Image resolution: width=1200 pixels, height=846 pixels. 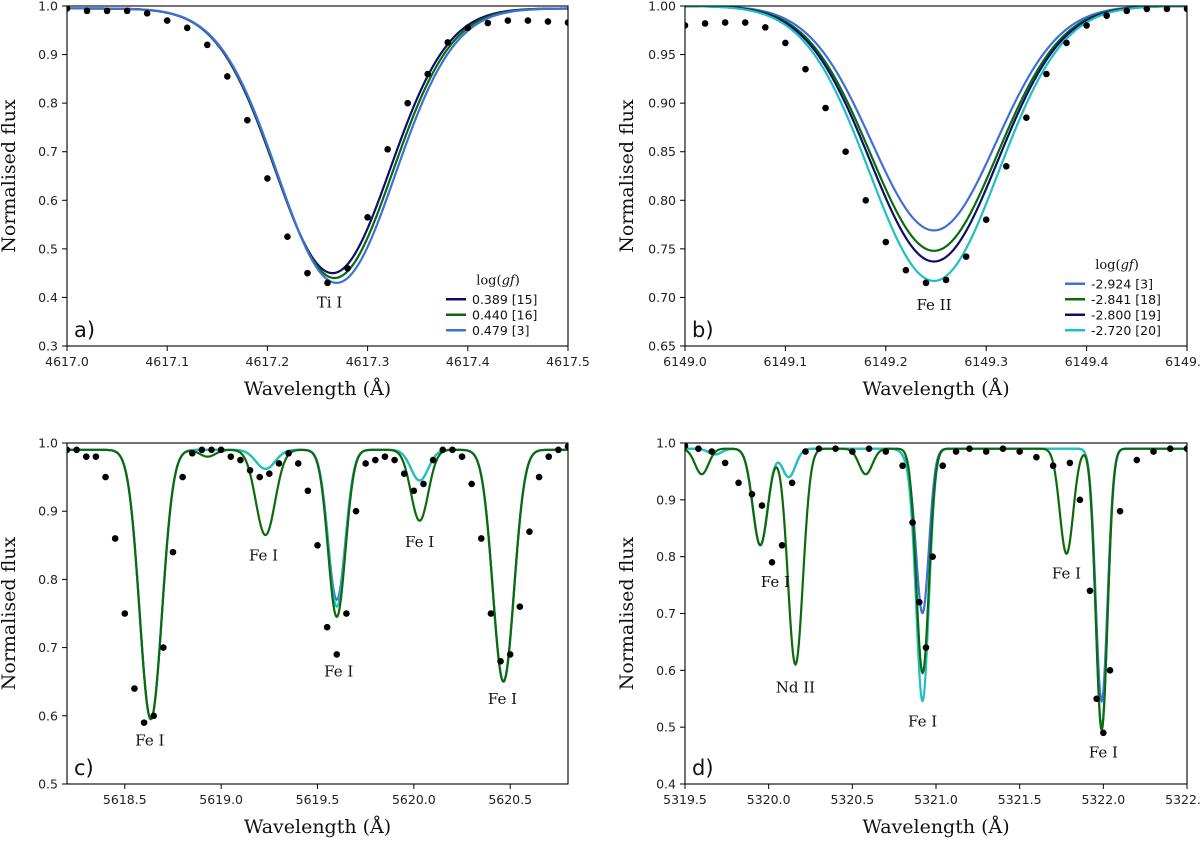 I want to click on y-tick-label: 0.3, so click(x=48, y=346).